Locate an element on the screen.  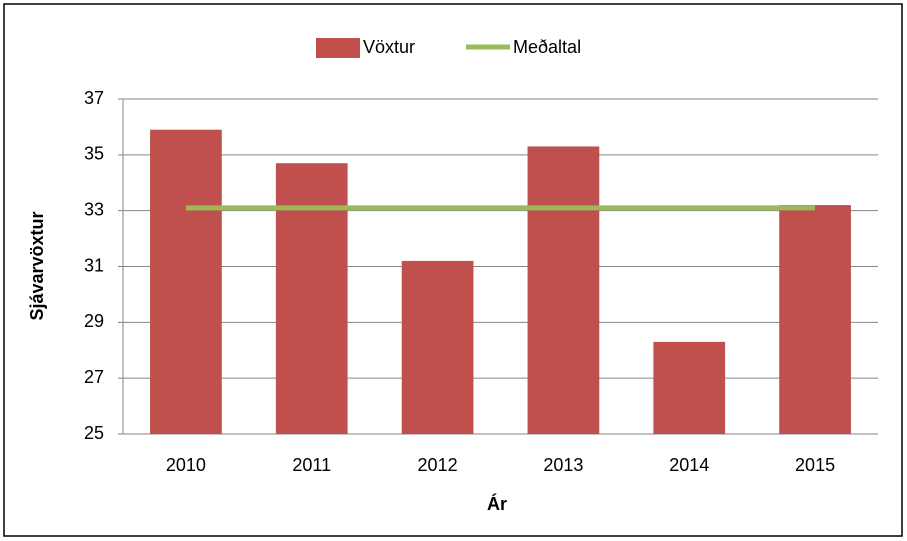
x-axis-title: Ár is located at coordinates (497, 503).